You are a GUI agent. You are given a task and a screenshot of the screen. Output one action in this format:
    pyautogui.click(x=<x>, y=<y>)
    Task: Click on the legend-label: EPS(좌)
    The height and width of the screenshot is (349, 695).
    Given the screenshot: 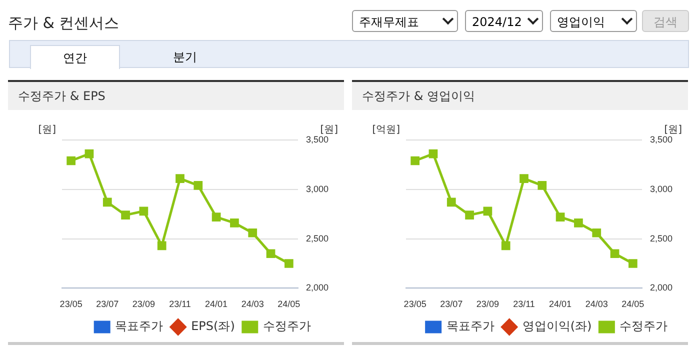 What is the action you would take?
    pyautogui.click(x=213, y=326)
    